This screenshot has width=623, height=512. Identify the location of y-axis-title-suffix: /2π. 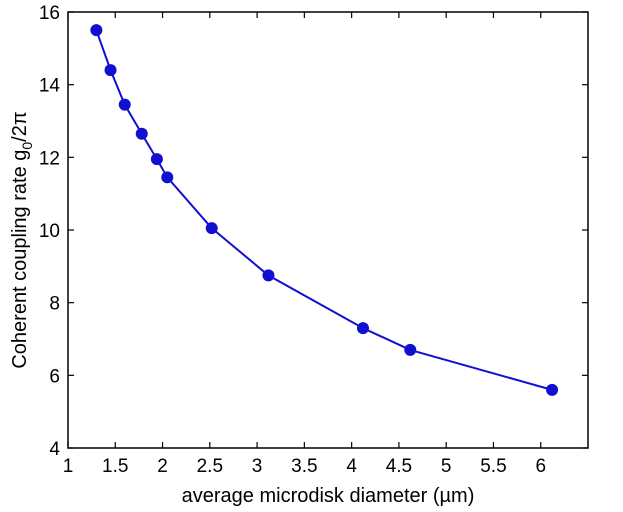
(20, 126).